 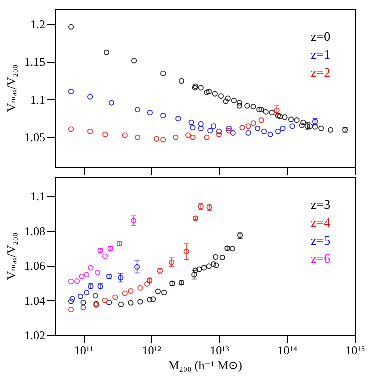 I want to click on y-tick-label: 1.08, so click(x=35, y=231).